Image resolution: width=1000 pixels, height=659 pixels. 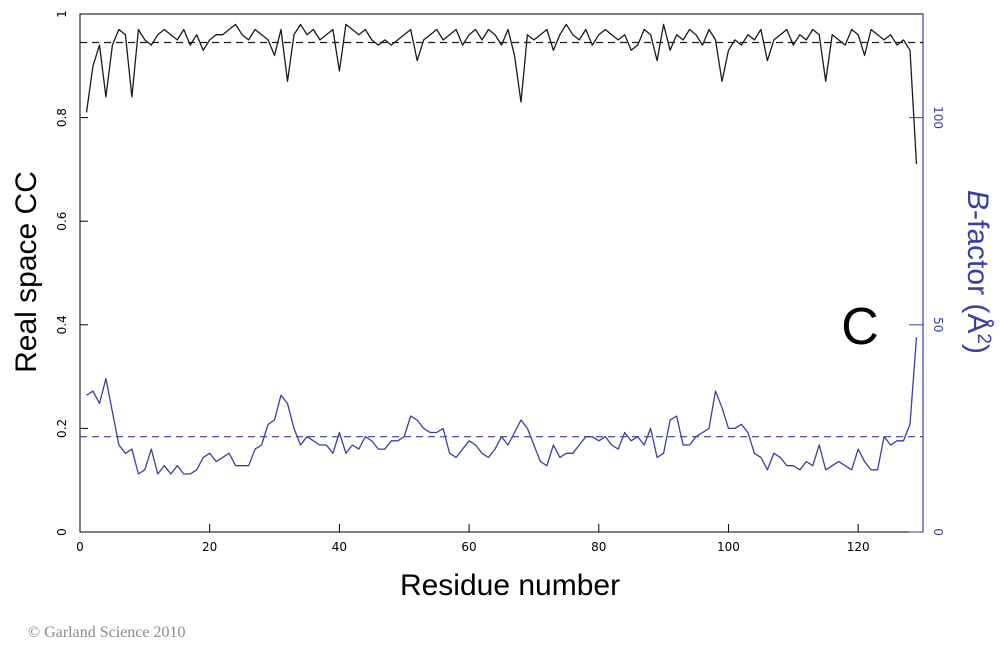 What do you see at coordinates (860, 327) in the screenshot?
I see `panel-label: C` at bounding box center [860, 327].